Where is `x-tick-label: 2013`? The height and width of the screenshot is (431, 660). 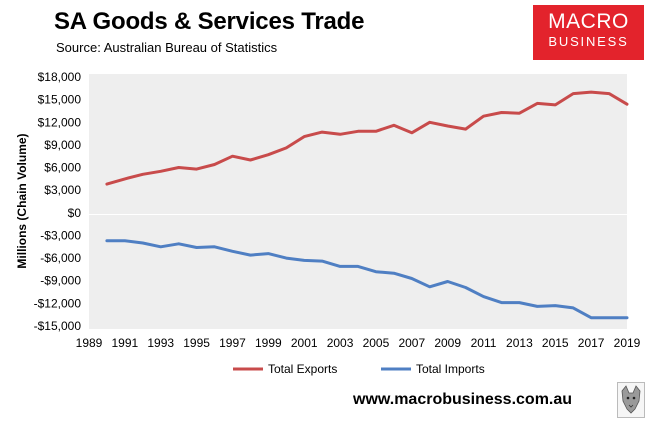 x-tick-label: 2013 is located at coordinates (519, 343).